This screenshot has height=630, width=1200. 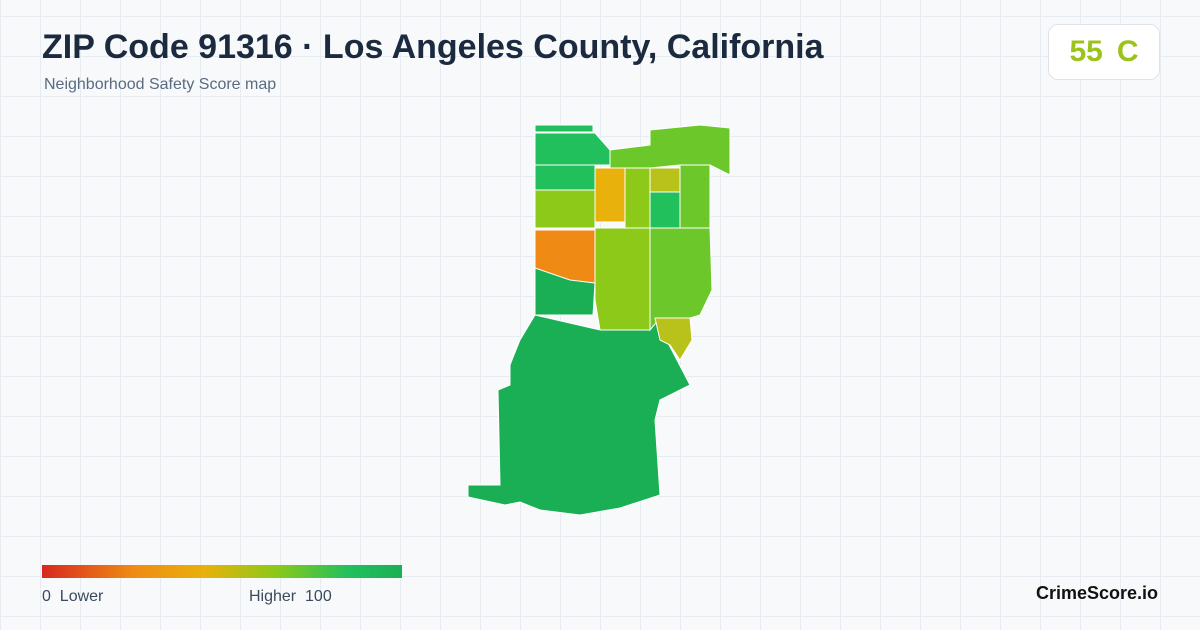 I want to click on legend-min-label: Lower, so click(x=81, y=596).